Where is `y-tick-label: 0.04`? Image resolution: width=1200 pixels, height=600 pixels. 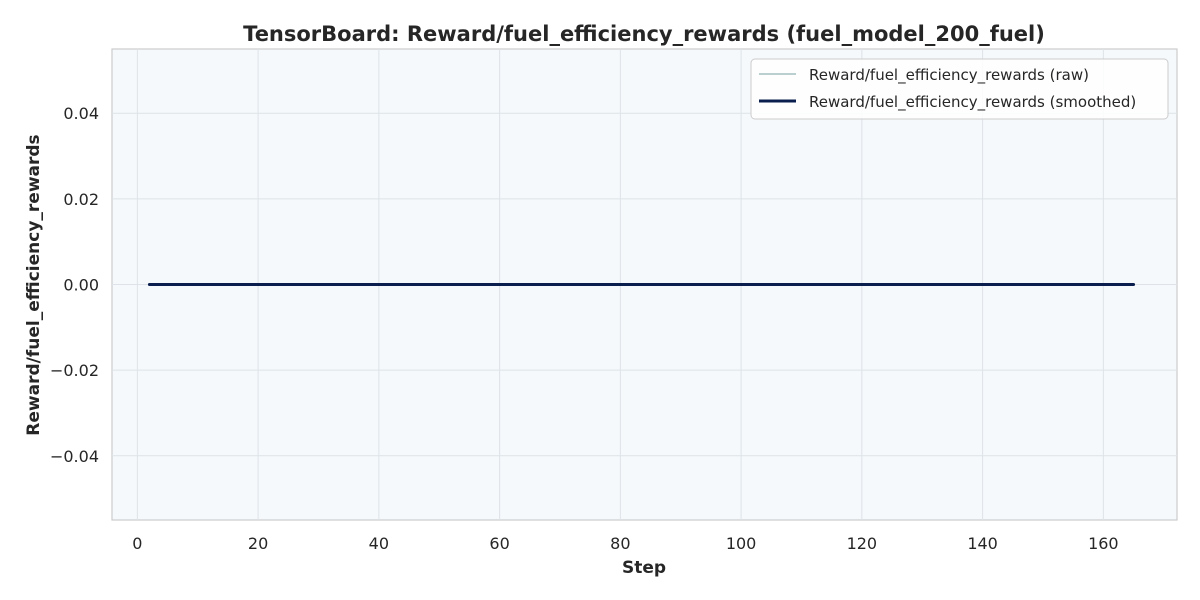 y-tick-label: 0.04 is located at coordinates (81, 113).